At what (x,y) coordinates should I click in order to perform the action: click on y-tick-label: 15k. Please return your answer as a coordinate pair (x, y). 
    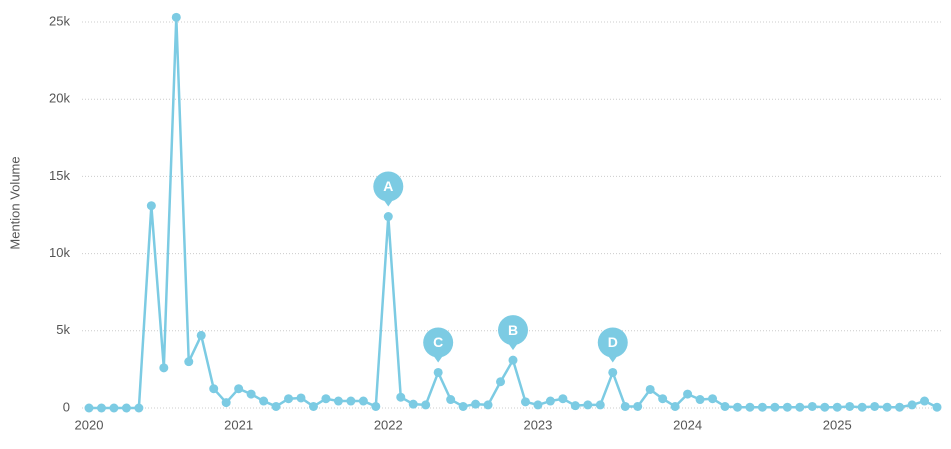
    Looking at the image, I should click on (59, 175).